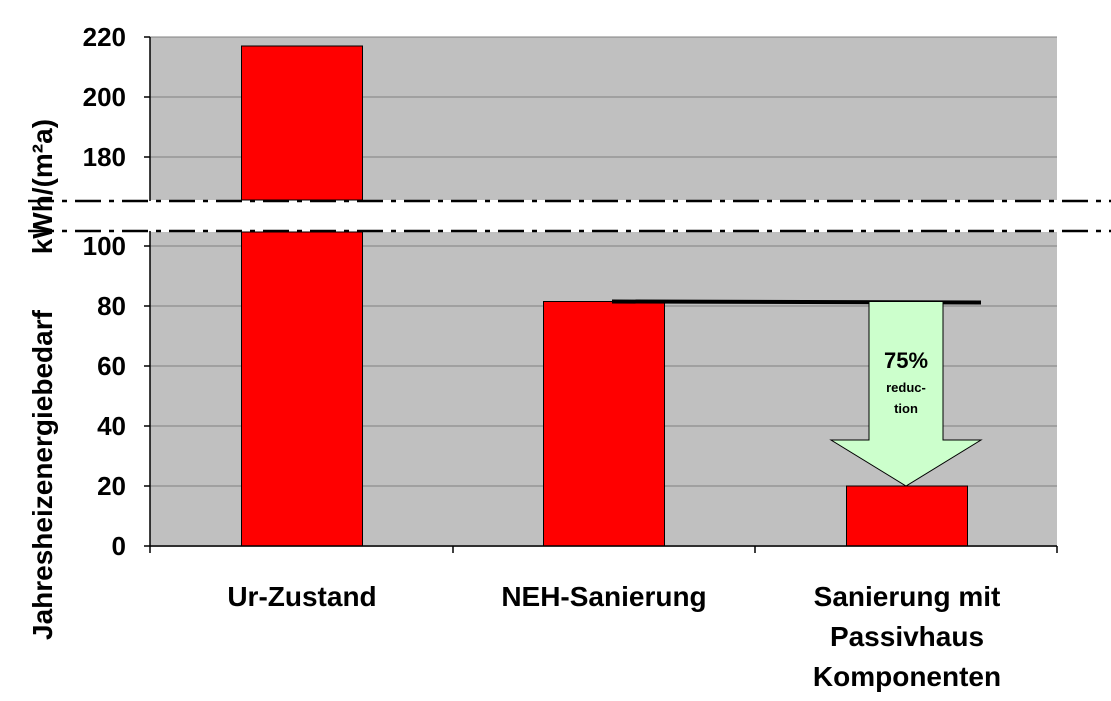 The image size is (1111, 701). What do you see at coordinates (907, 676) in the screenshot?
I see `x-category-label: Komponenten` at bounding box center [907, 676].